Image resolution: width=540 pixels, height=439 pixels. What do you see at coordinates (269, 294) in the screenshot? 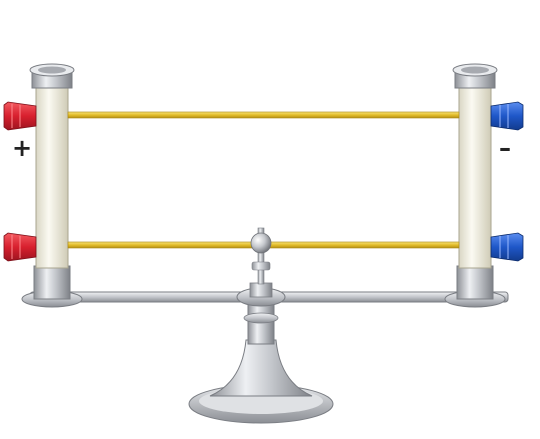
I see `support-arm` at bounding box center [269, 294].